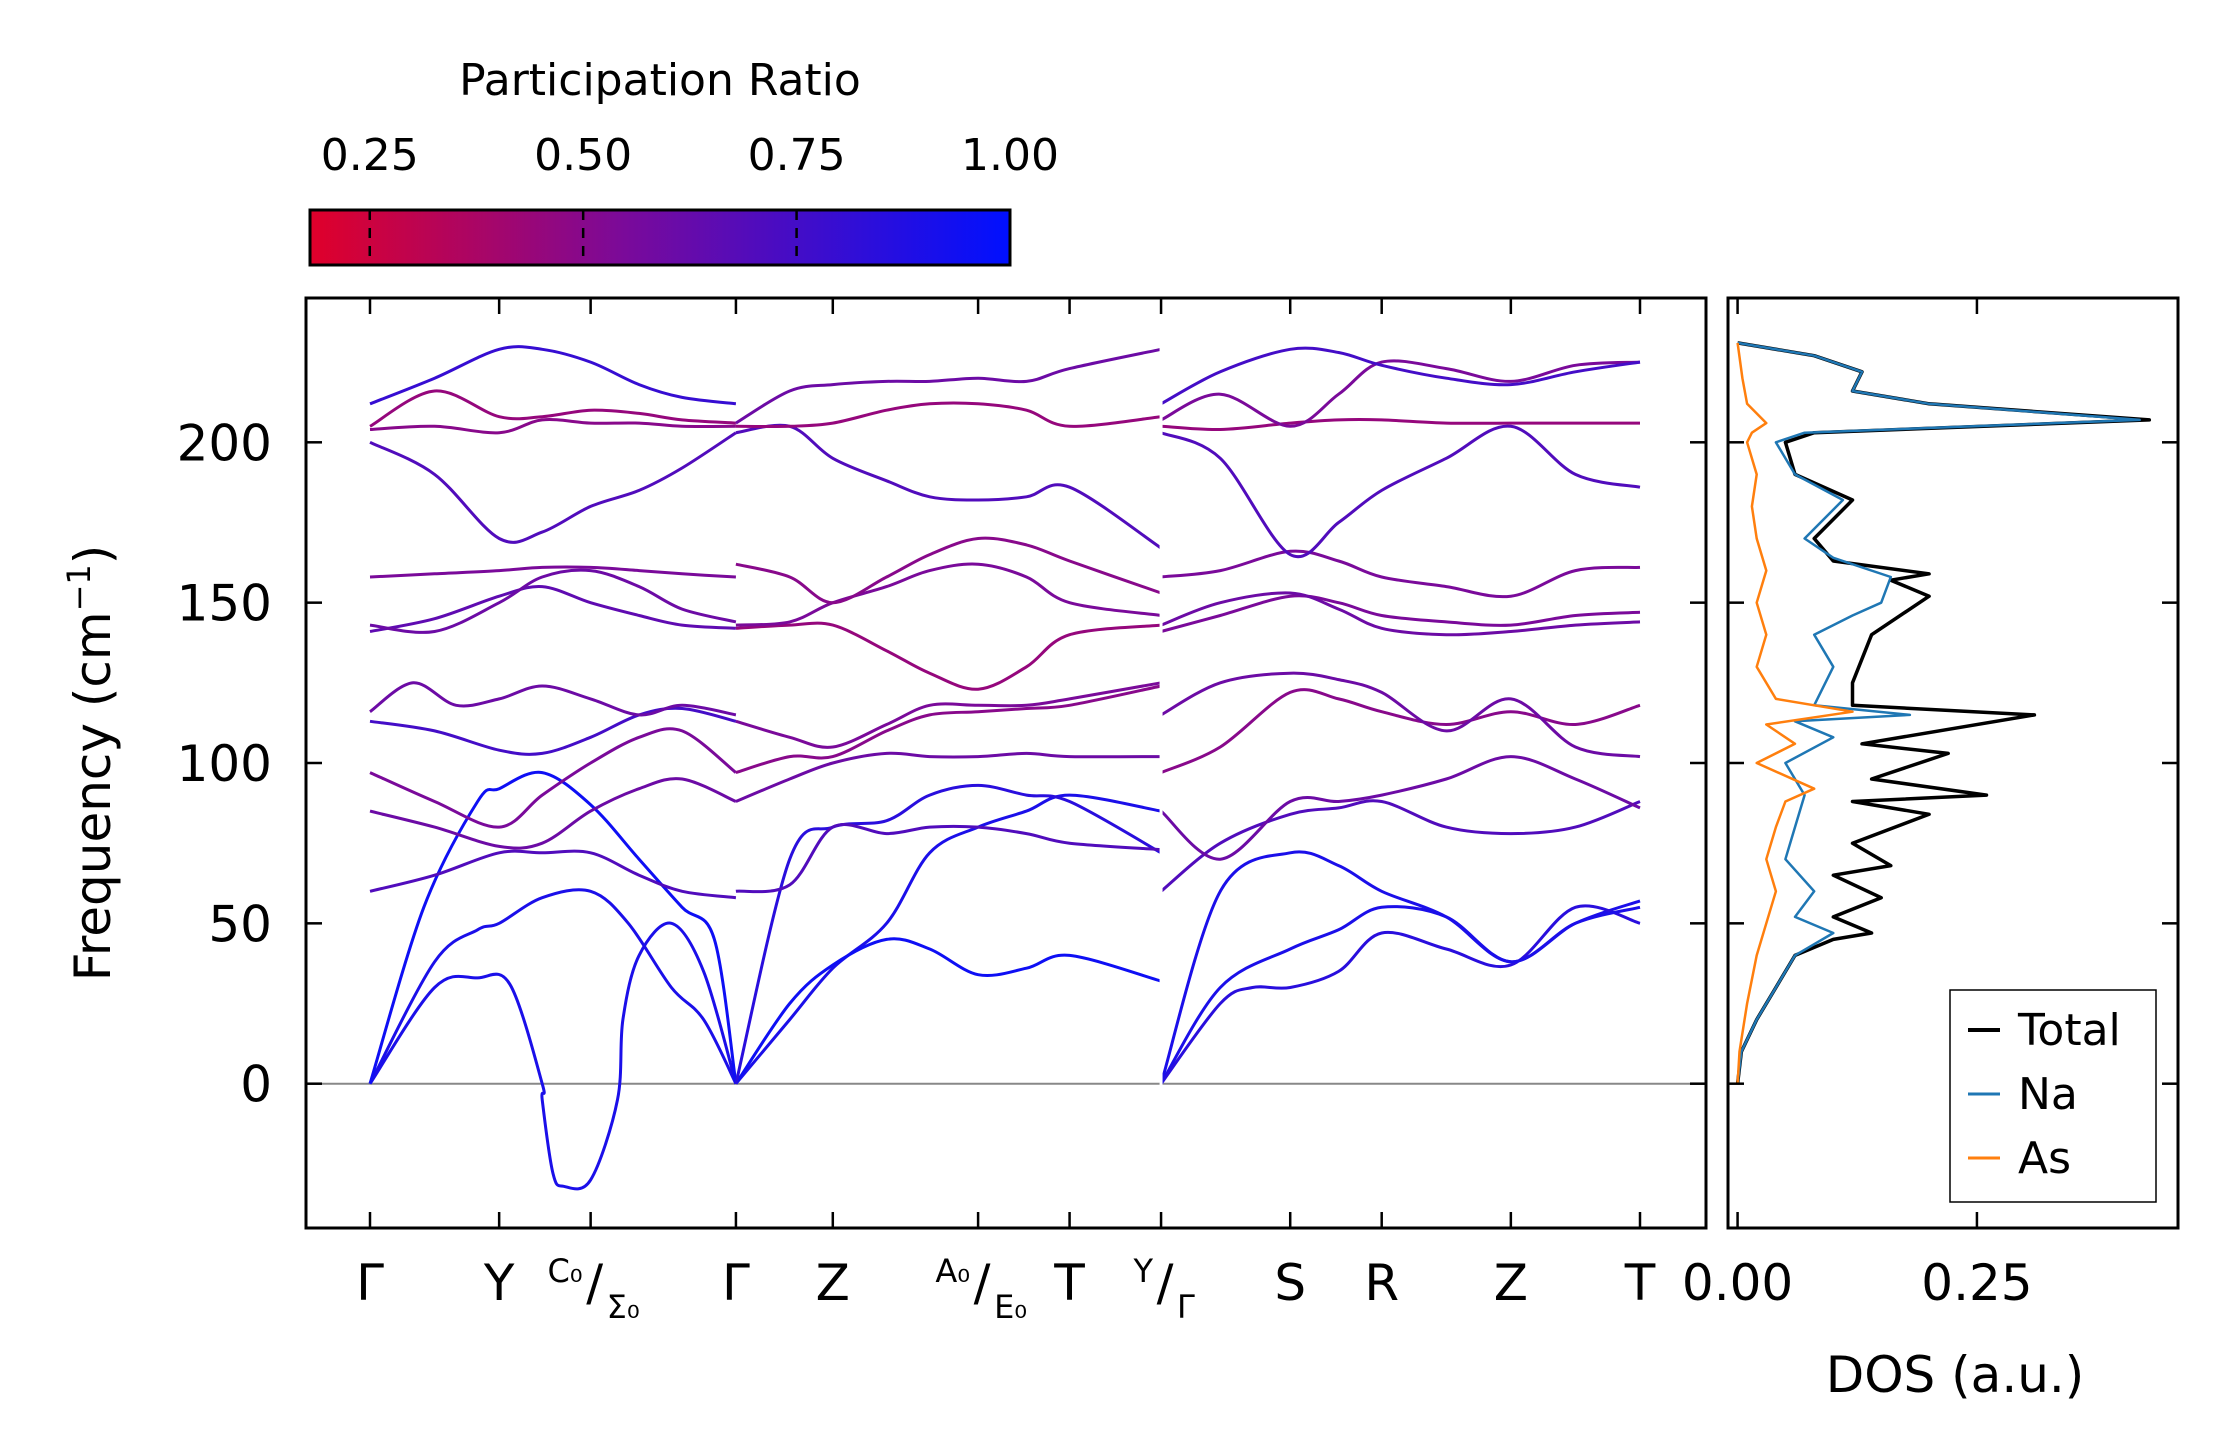 Image resolution: width=2222 pixels, height=1455 pixels. Describe the element at coordinates (1381, 1283) in the screenshot. I see `kpoint-label: R` at that location.